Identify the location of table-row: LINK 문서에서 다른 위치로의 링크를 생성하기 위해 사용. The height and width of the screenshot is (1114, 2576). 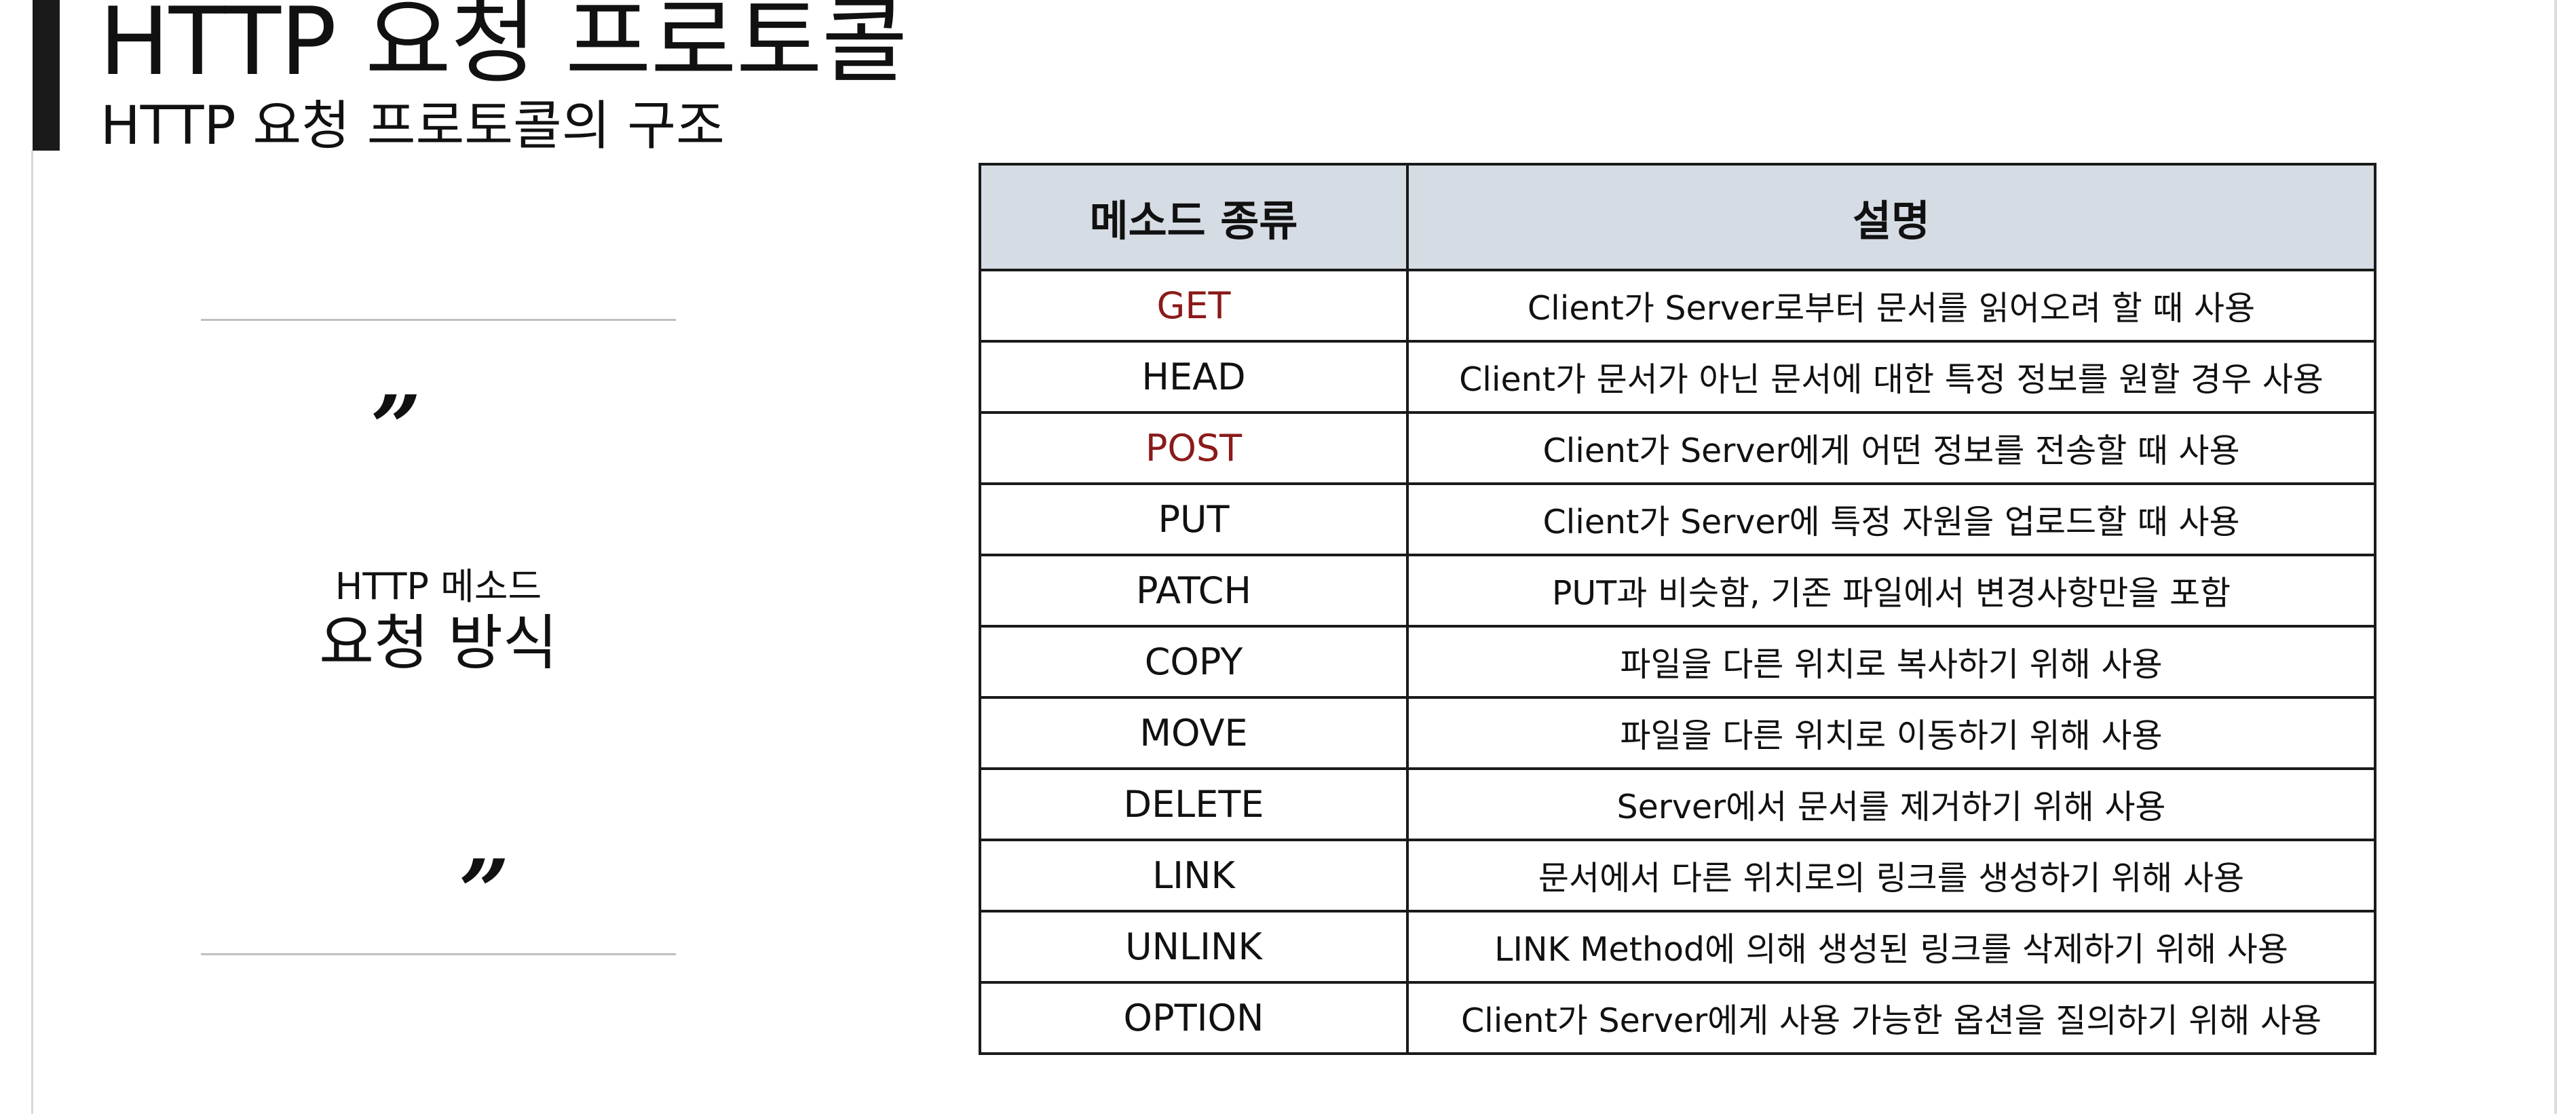
(1678, 876).